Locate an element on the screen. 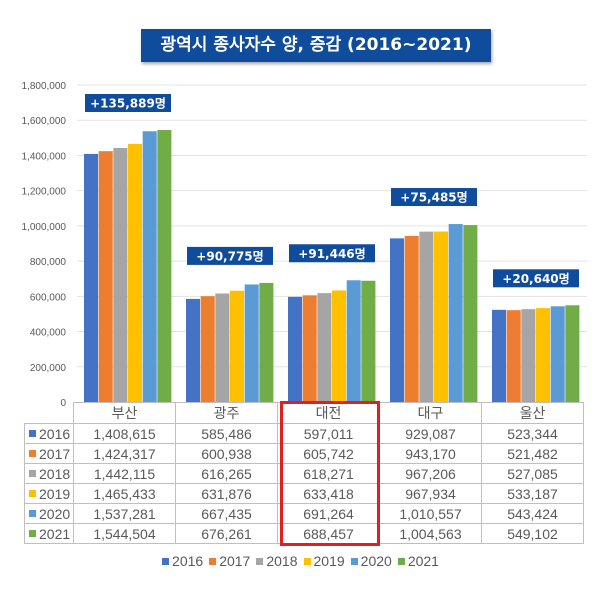 The height and width of the screenshot is (601, 601). table-column-header: 대전 is located at coordinates (328, 413).